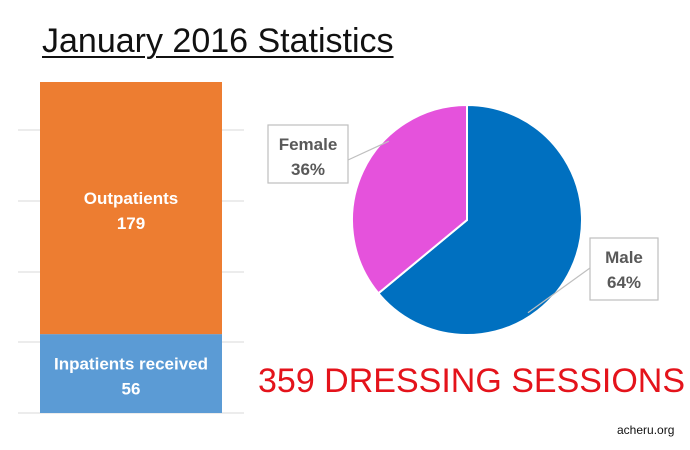  I want to click on pie-slice-percent: 64%, so click(624, 282).